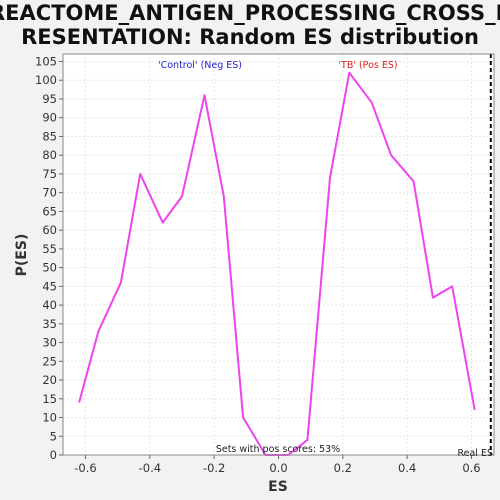  I want to click on y-tick-label: 15, so click(49, 399).